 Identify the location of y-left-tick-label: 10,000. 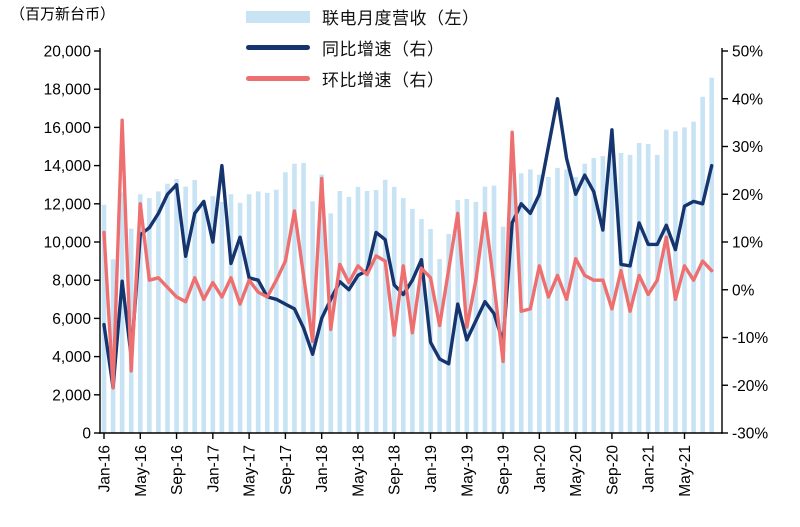
(68, 243).